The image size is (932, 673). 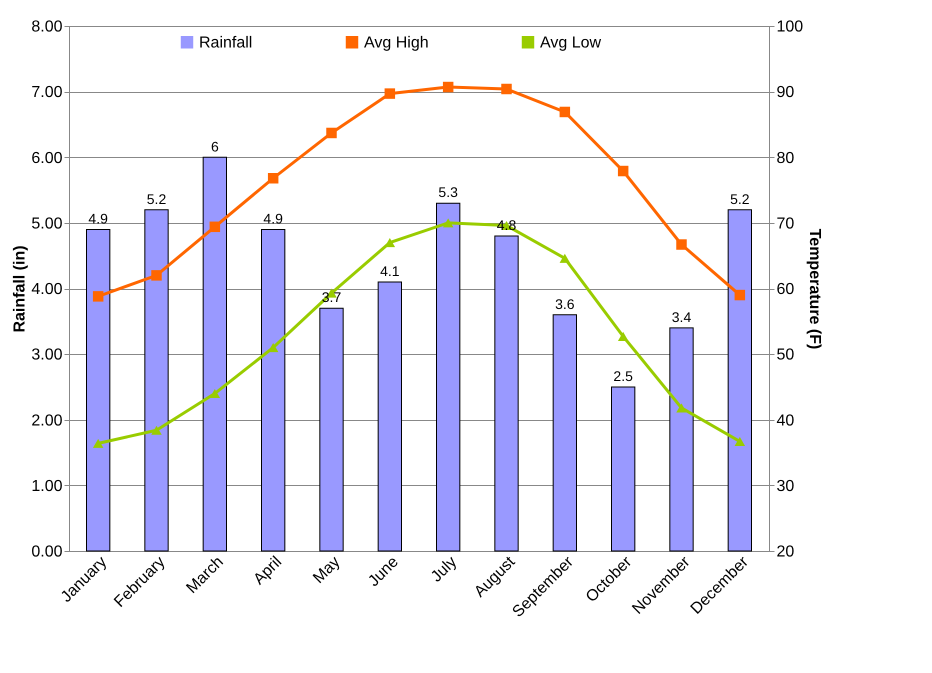 I want to click on y-tick-label: 1.00, so click(x=47, y=486).